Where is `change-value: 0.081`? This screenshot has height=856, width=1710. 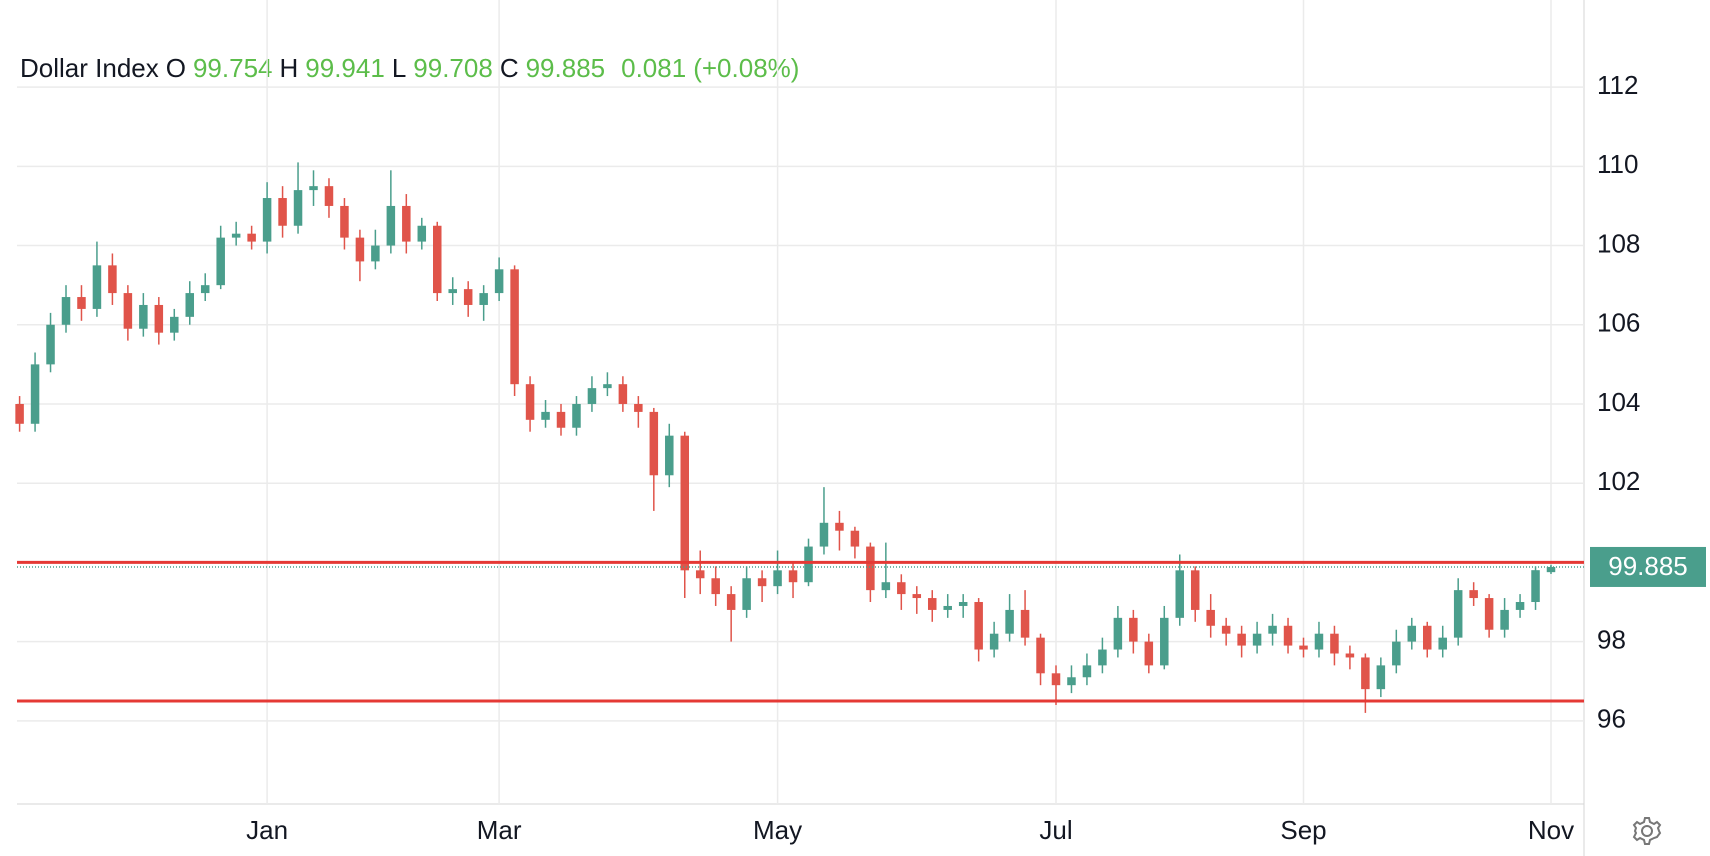
change-value: 0.081 is located at coordinates (653, 68).